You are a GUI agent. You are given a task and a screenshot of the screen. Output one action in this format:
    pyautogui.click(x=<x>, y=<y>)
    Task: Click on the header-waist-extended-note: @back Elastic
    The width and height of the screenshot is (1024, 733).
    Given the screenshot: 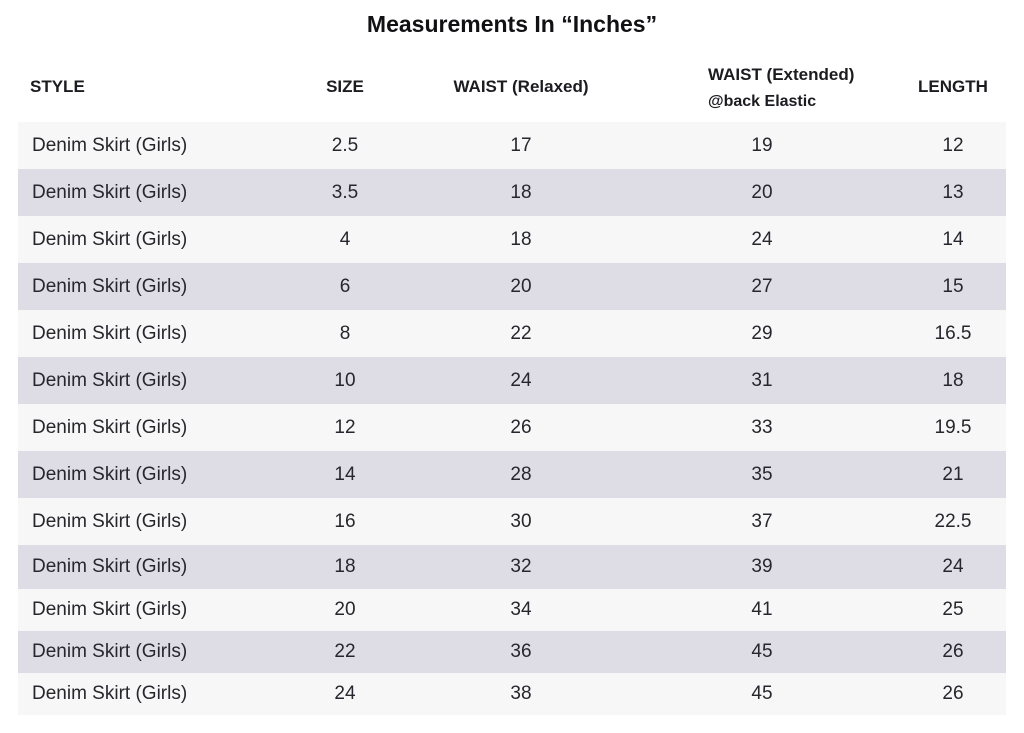 What is the action you would take?
    pyautogui.click(x=762, y=101)
    